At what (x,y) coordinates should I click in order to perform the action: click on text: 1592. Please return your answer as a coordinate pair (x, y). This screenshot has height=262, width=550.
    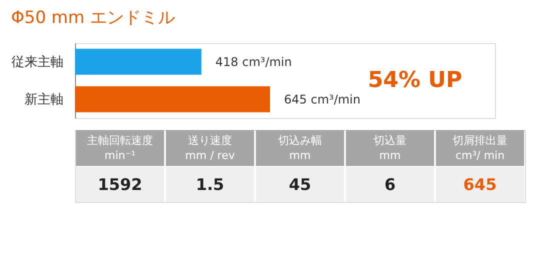
    Looking at the image, I should click on (120, 184).